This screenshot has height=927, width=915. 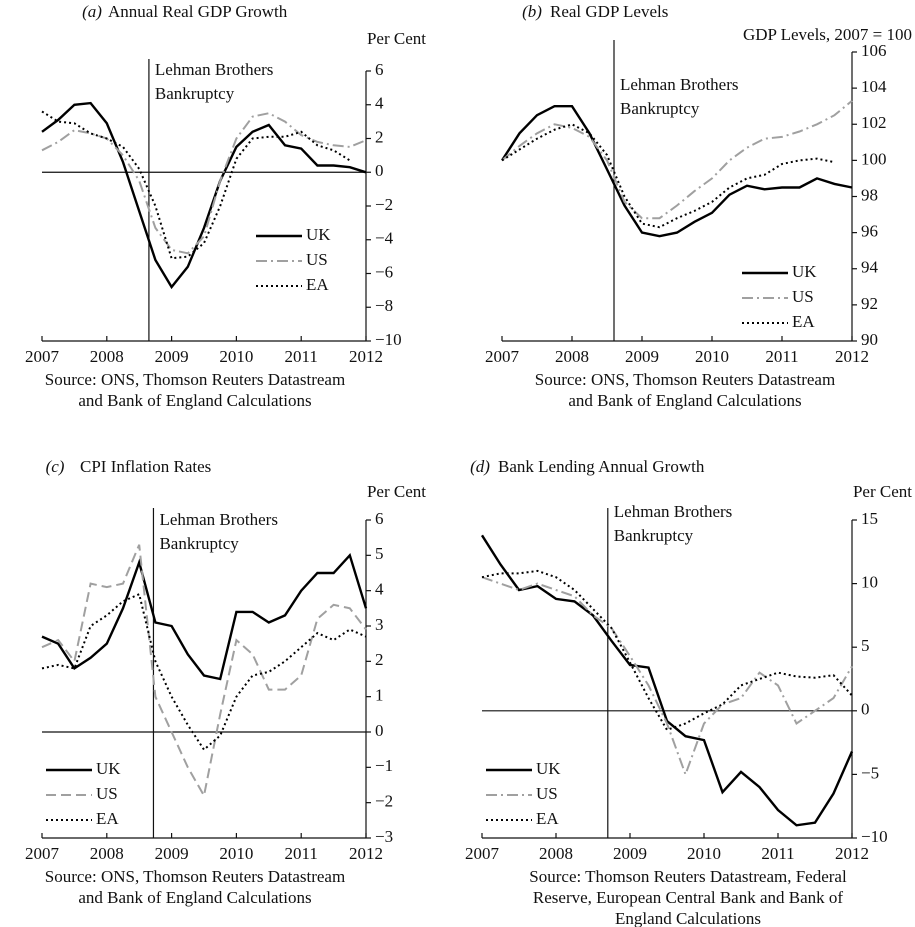 What do you see at coordinates (384, 801) in the screenshot?
I see `y-tick-label: −2` at bounding box center [384, 801].